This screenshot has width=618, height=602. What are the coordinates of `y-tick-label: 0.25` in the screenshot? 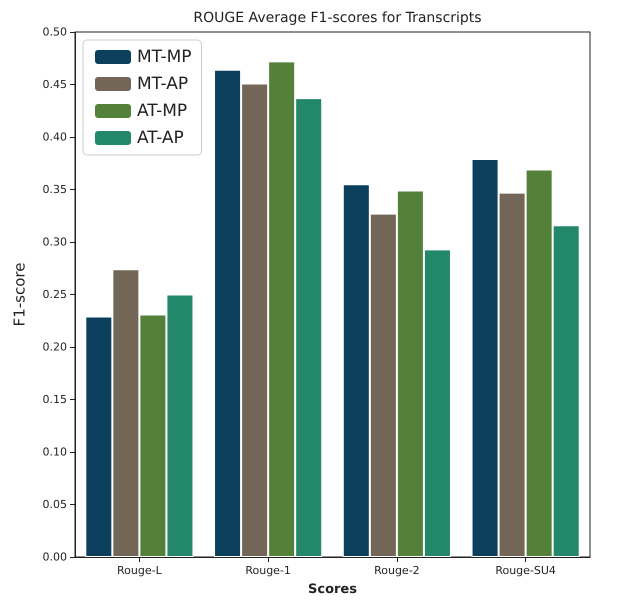 It's located at (54, 294).